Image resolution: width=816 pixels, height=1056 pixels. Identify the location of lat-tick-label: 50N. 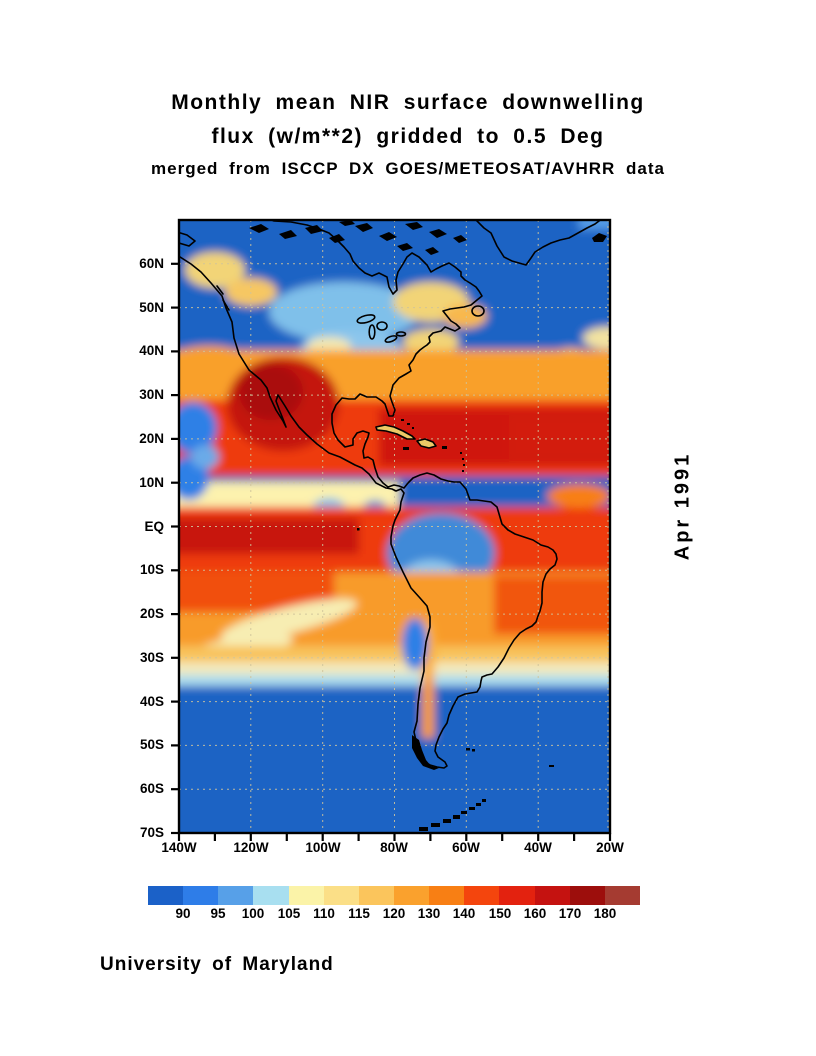
(151, 307).